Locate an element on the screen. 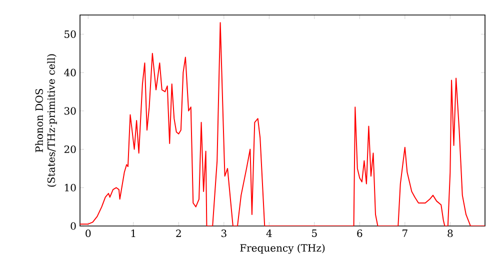 This screenshot has height=280, width=500. y-axis-title: Phonon DOS (States/THz·primitive cell) is located at coordinates (46, 120).